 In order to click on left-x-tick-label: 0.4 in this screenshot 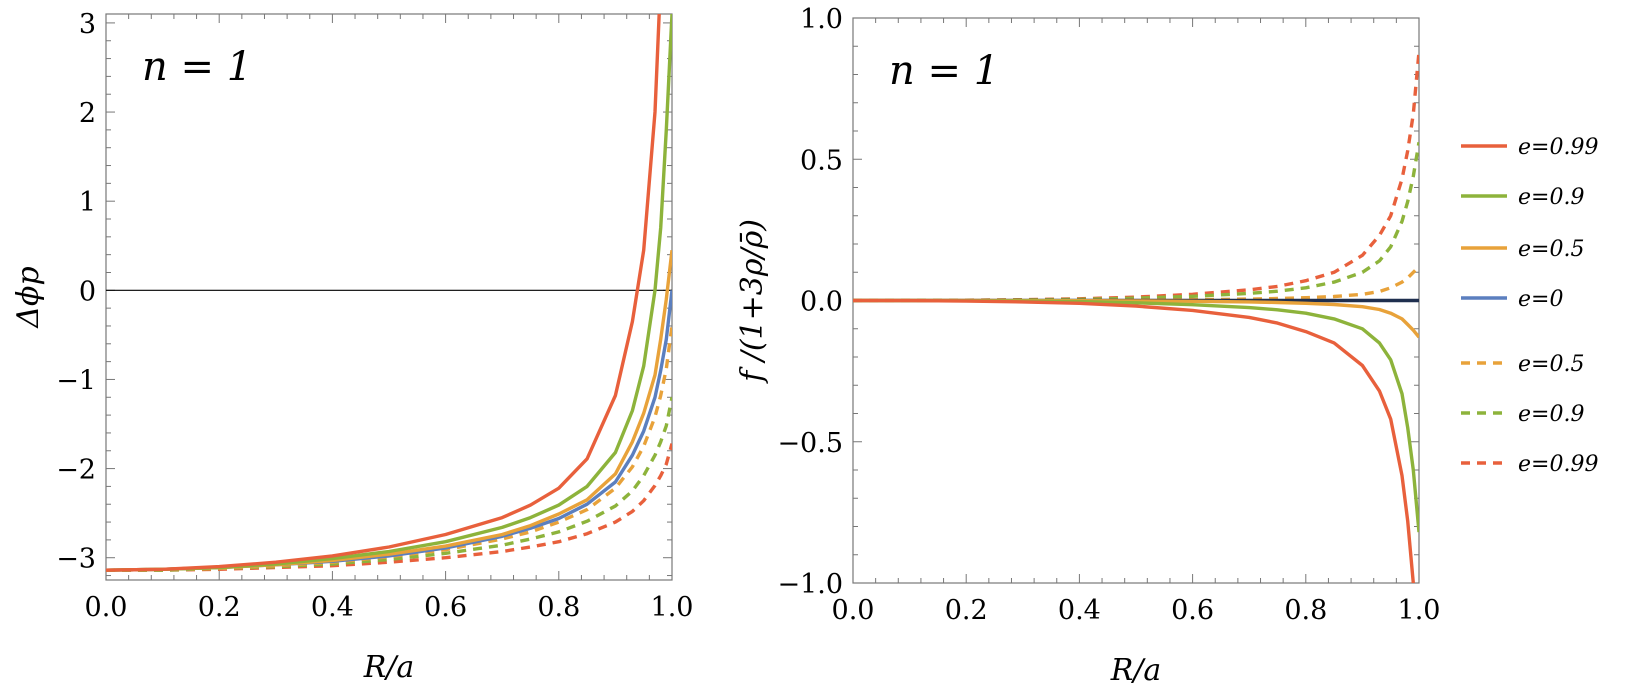, I will do `click(332, 607)`.